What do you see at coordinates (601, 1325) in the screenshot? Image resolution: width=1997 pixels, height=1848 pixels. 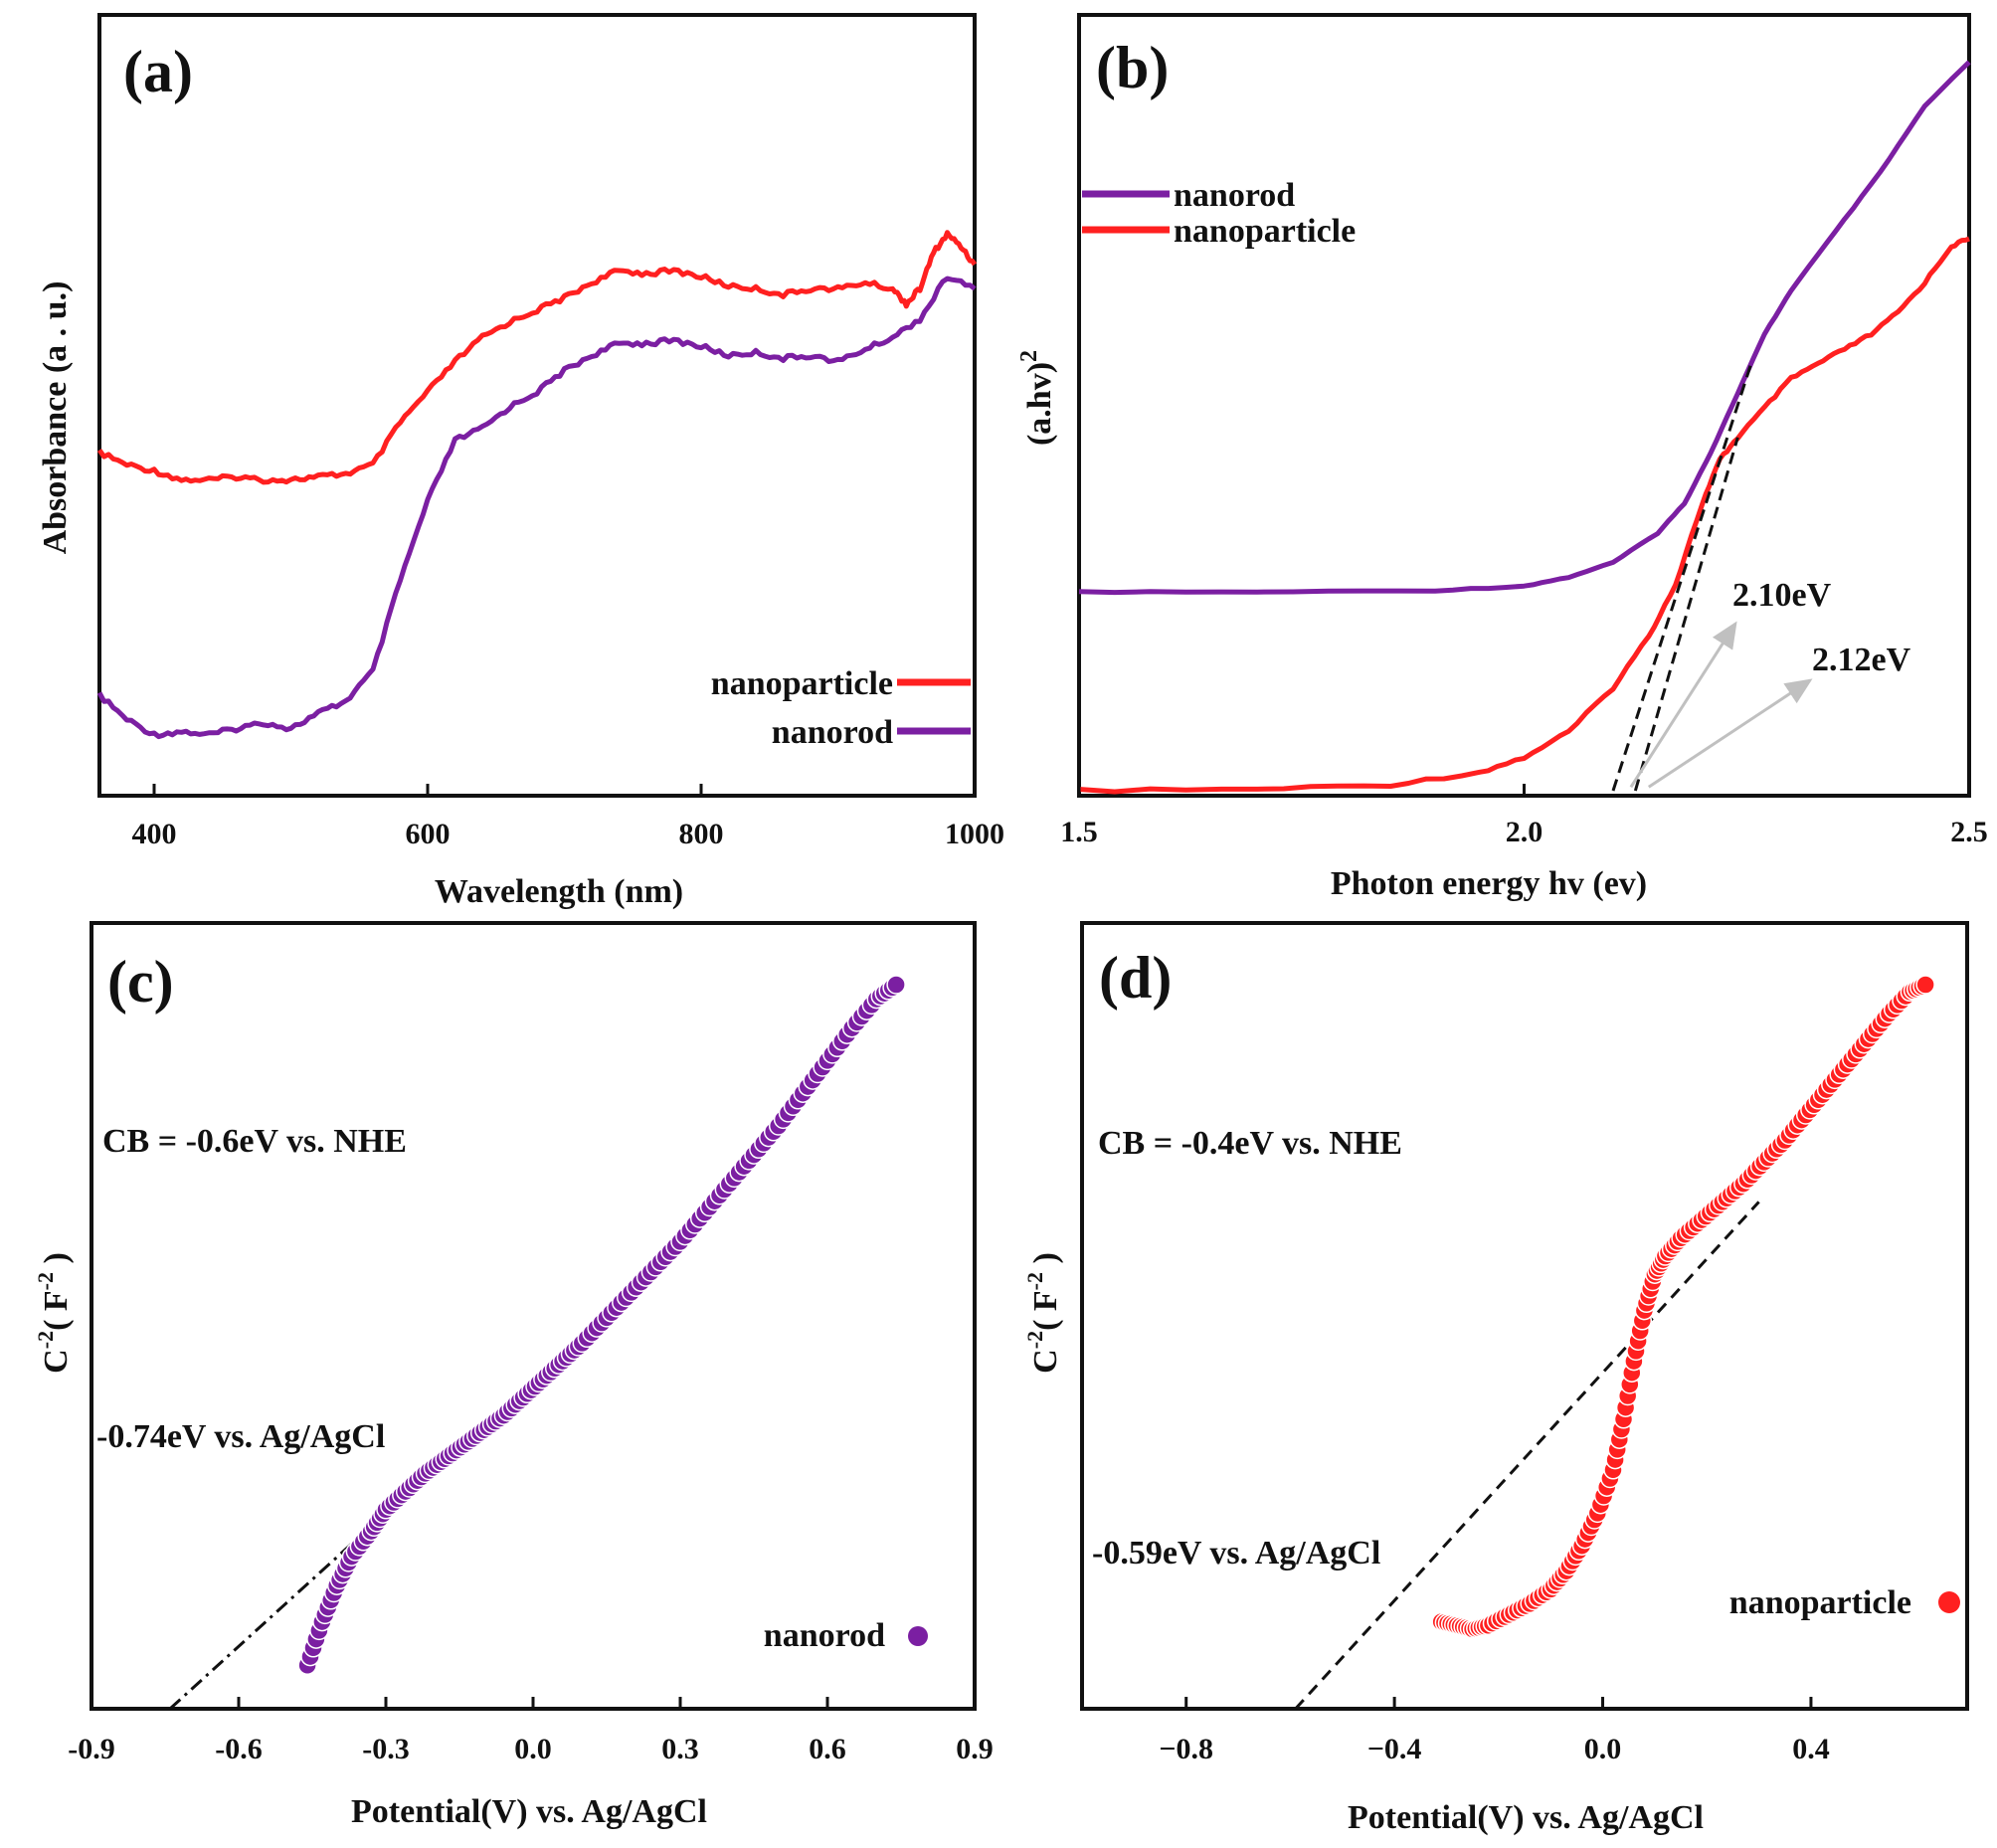 I see `panel-c-series-layer` at bounding box center [601, 1325].